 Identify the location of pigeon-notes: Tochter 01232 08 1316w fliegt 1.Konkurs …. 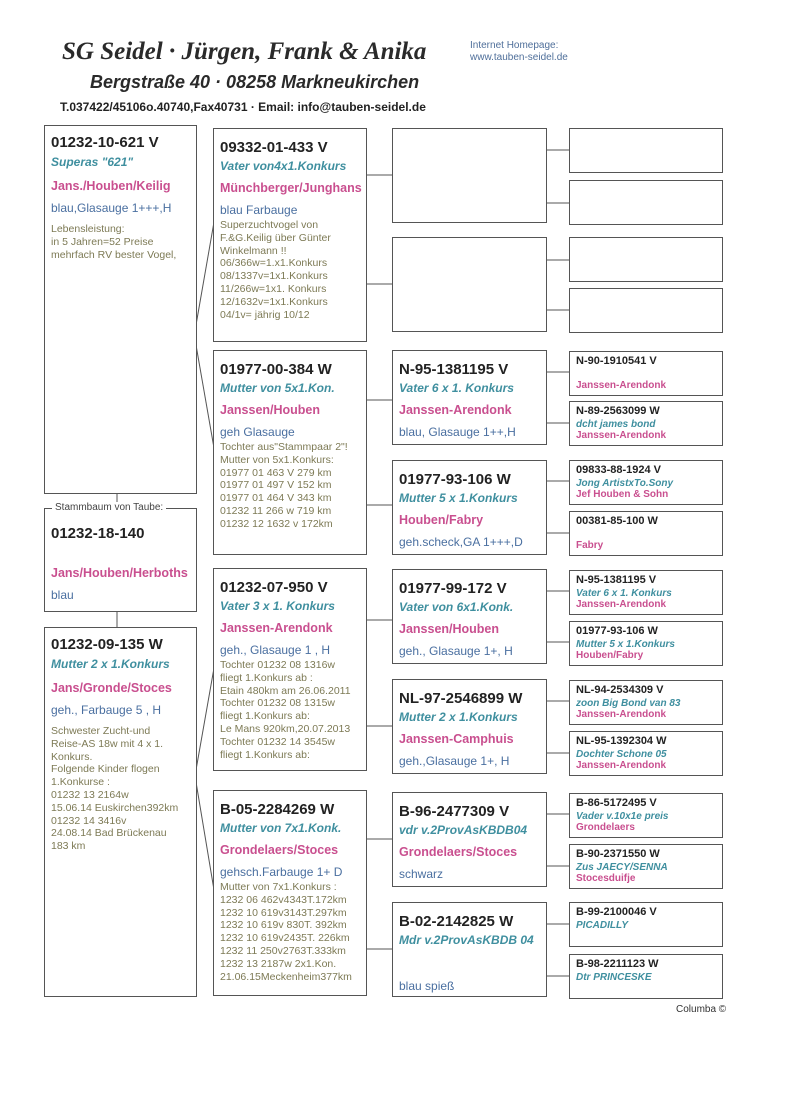
(285, 710).